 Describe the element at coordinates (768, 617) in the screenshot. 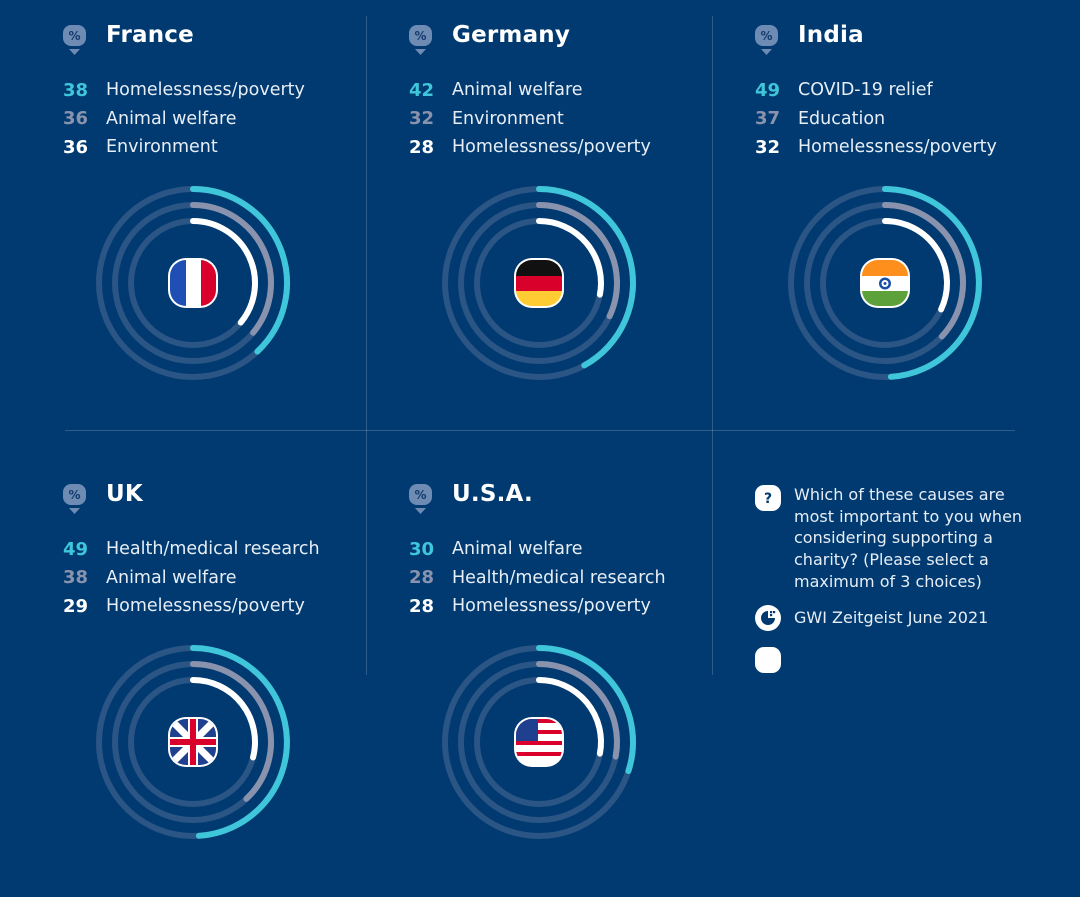

I see `gwi-logo-icon` at that location.